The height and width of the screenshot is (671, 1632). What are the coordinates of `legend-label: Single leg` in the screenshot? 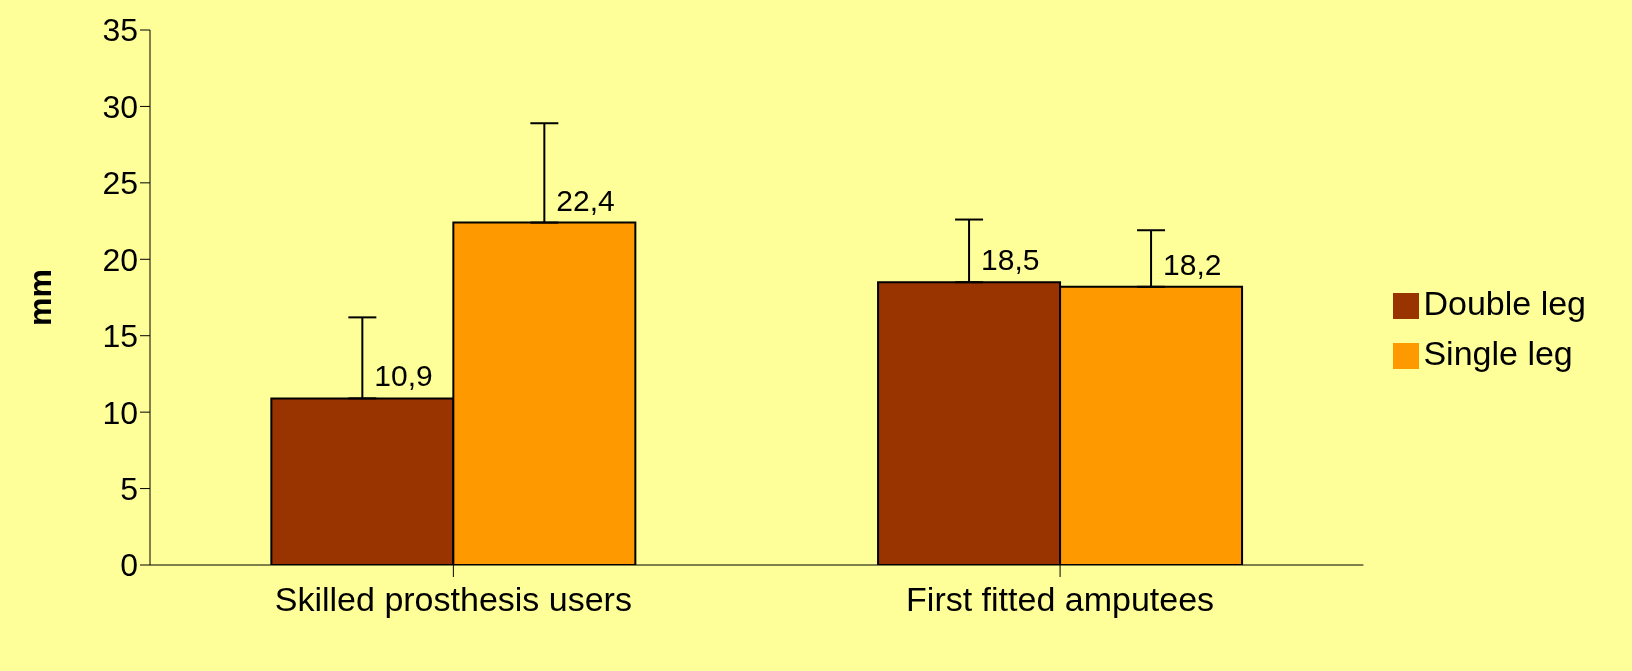 It's located at (1498, 352).